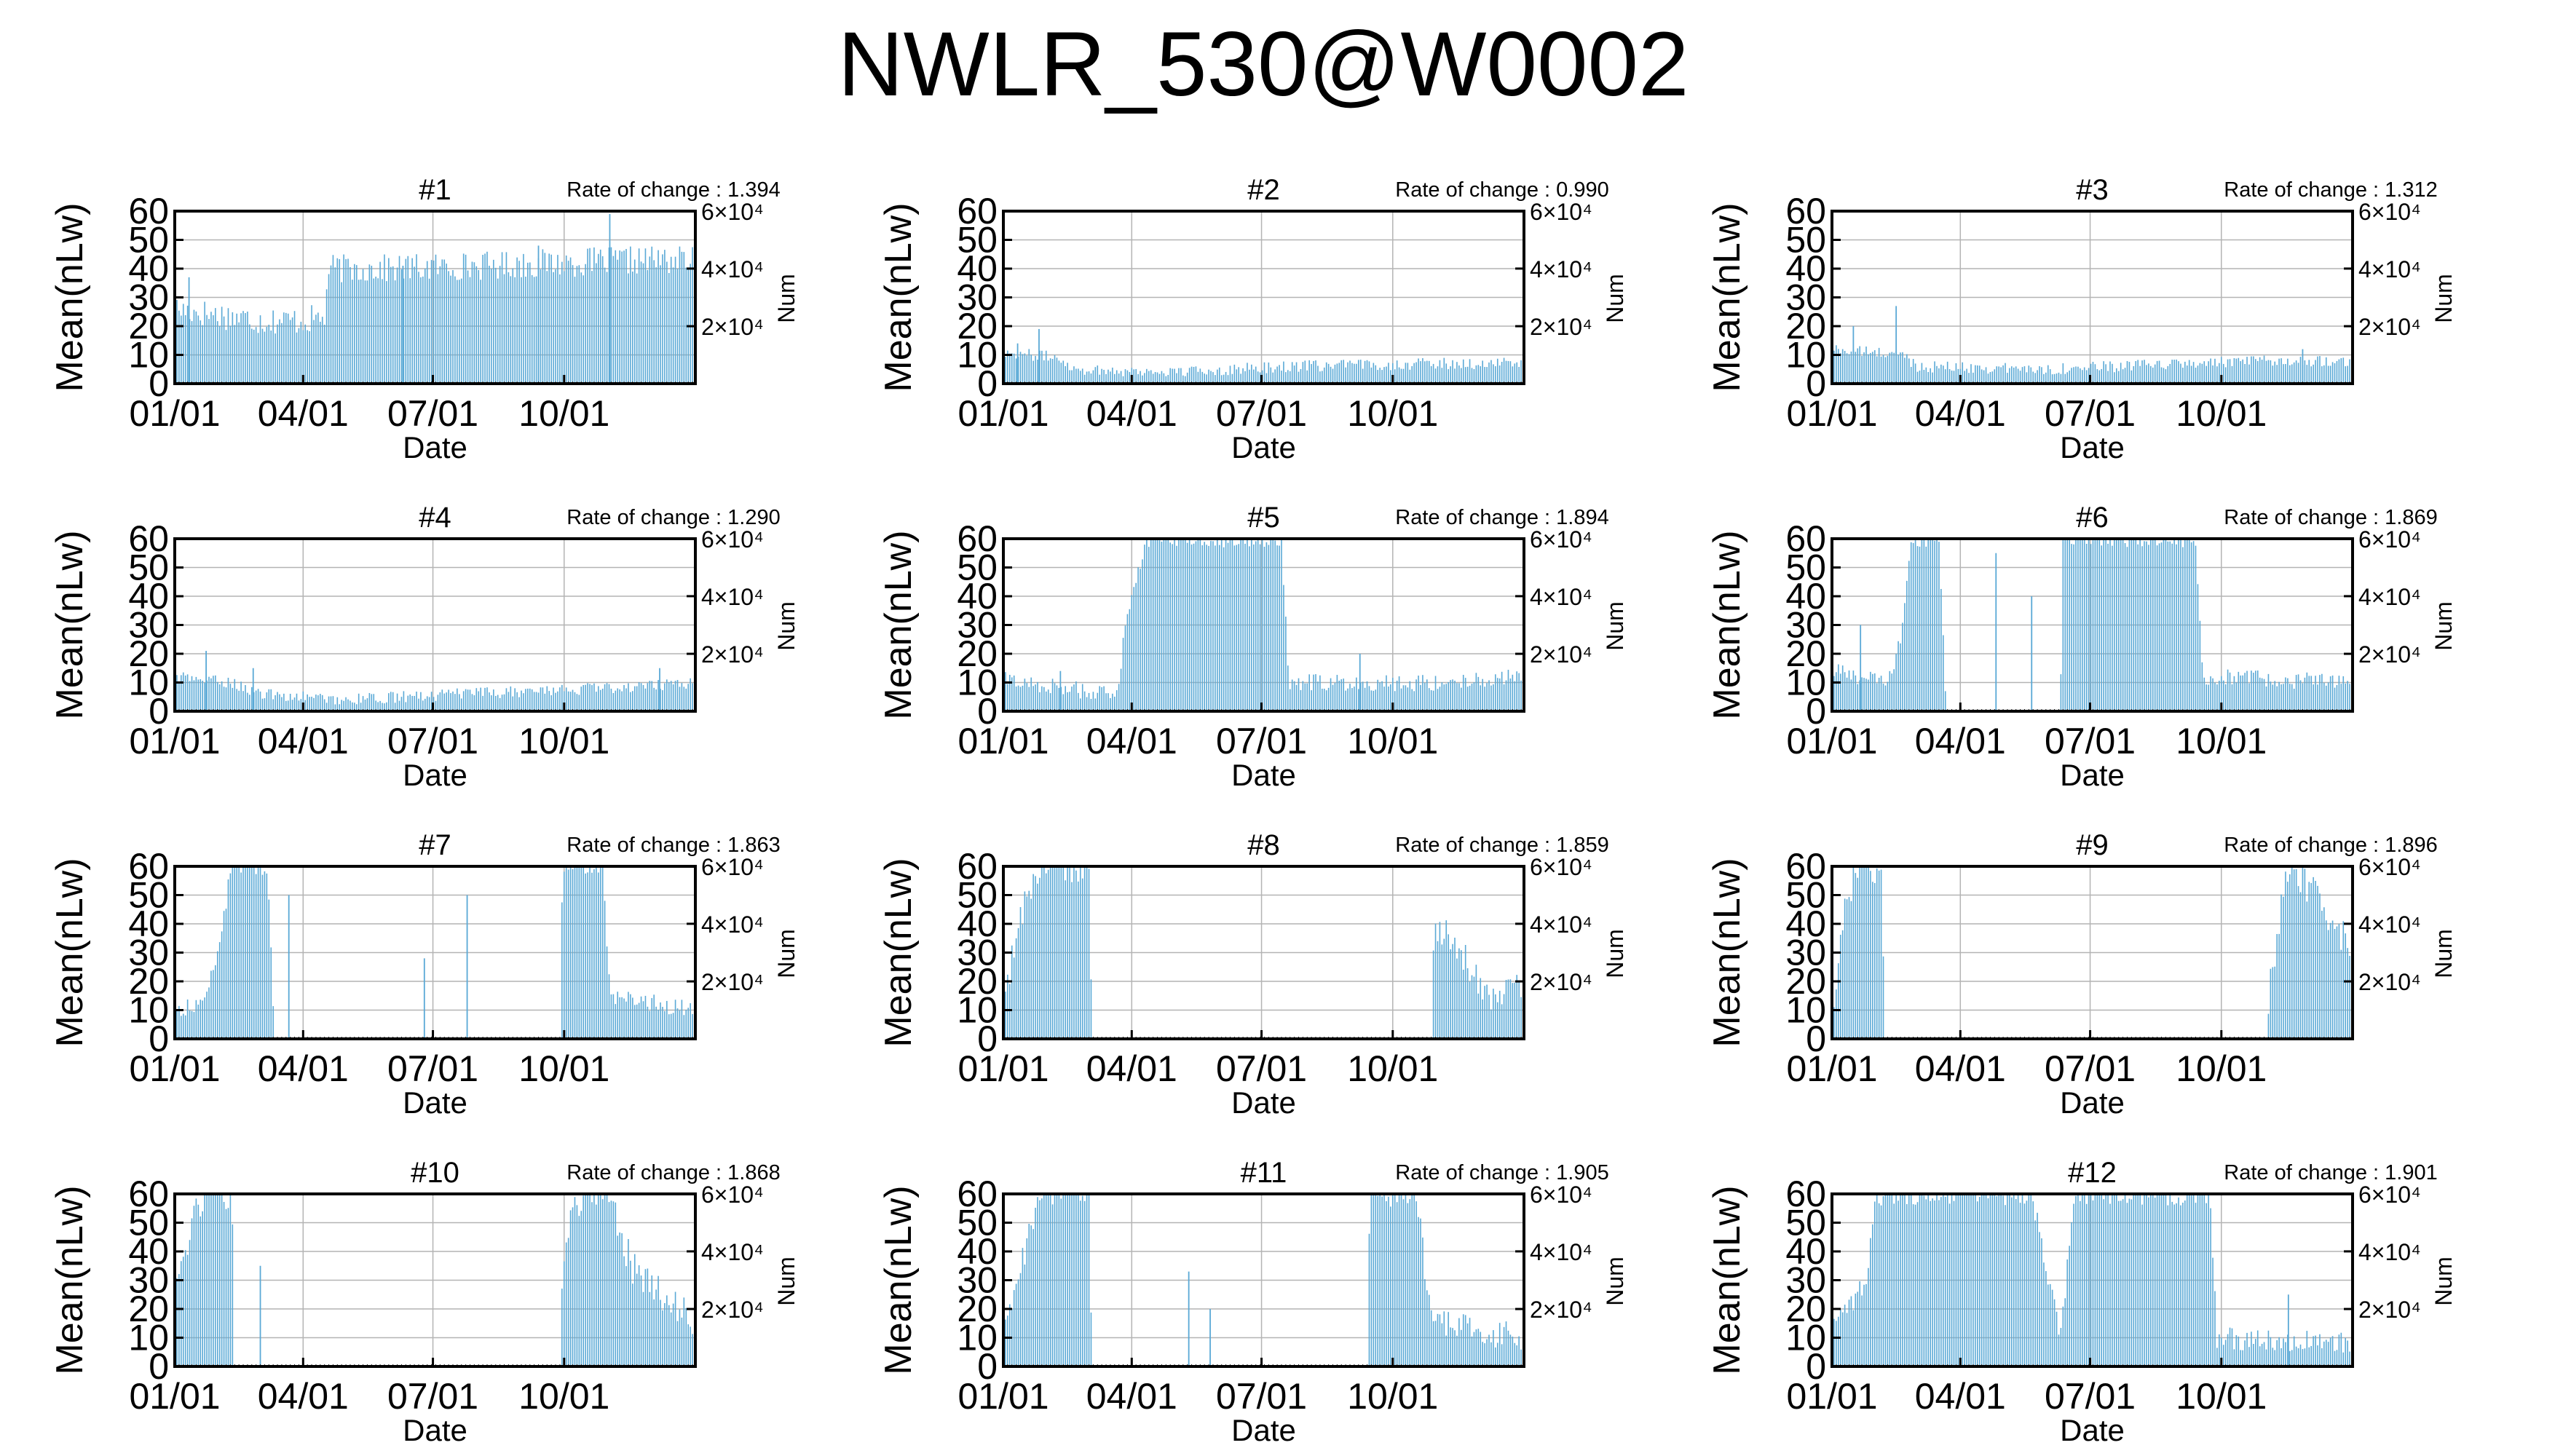  What do you see at coordinates (2330, 190) in the screenshot?
I see `rate-of-change-label: Rate of change : 1.312` at bounding box center [2330, 190].